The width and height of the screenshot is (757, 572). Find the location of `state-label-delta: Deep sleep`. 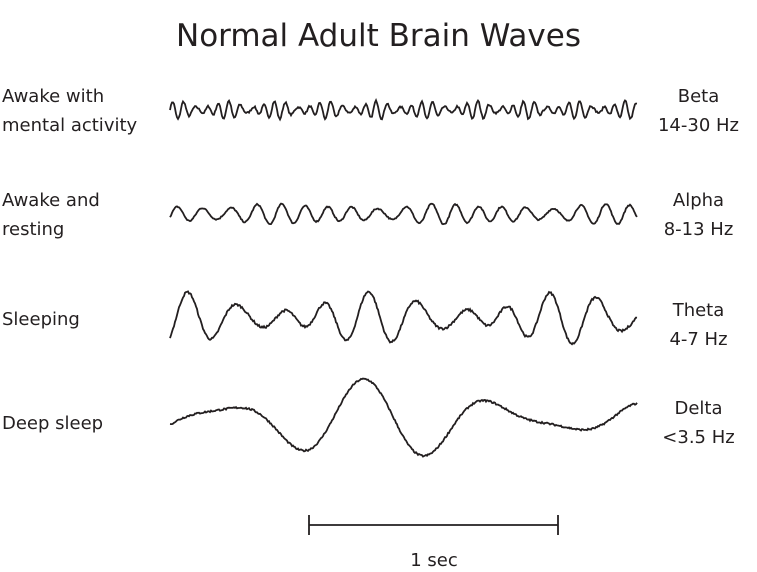

state-label-delta: Deep sleep is located at coordinates (53, 423).